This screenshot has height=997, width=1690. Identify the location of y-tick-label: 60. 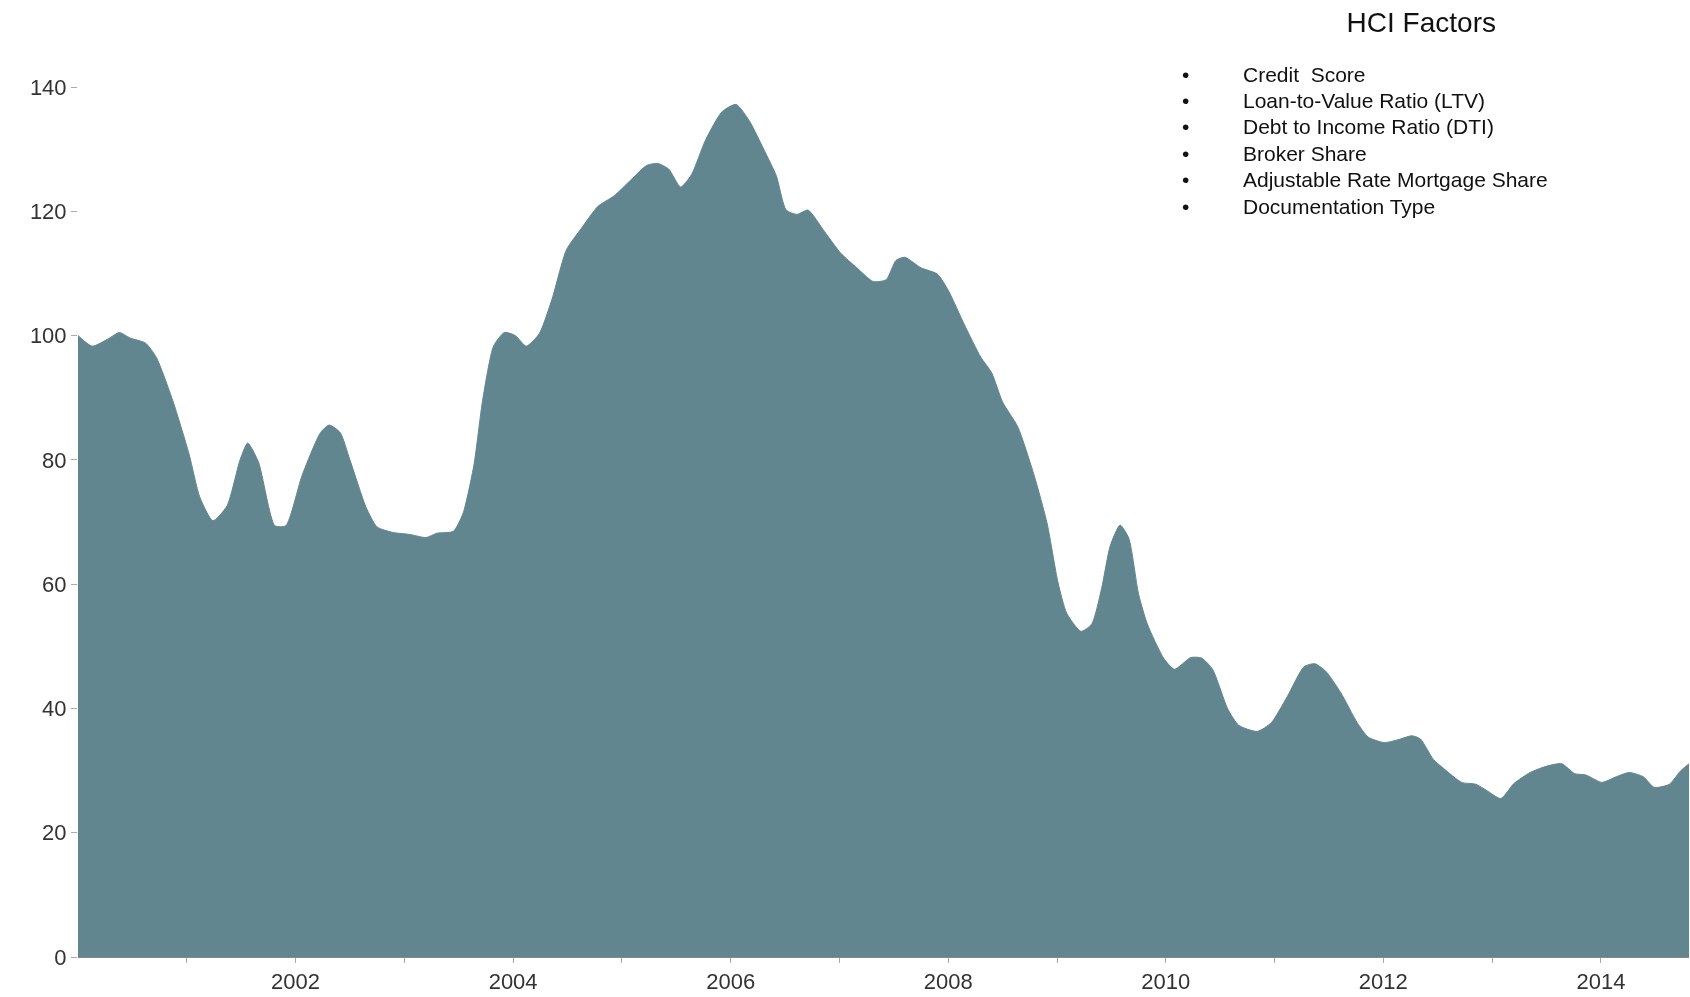
(54, 584).